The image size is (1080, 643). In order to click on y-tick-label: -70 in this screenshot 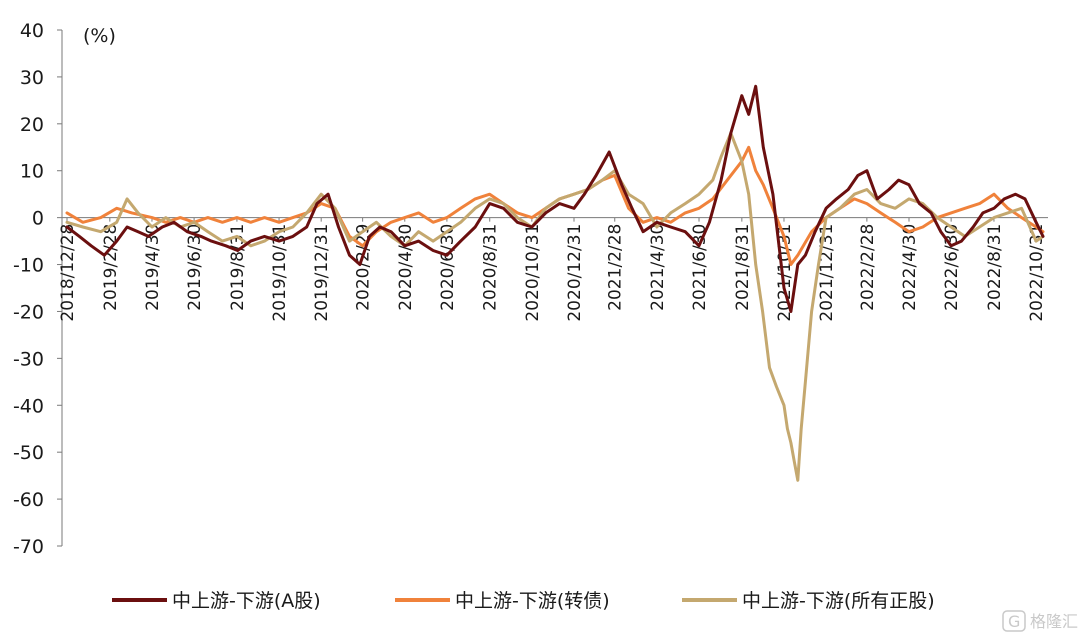, I will do `click(28, 547)`.